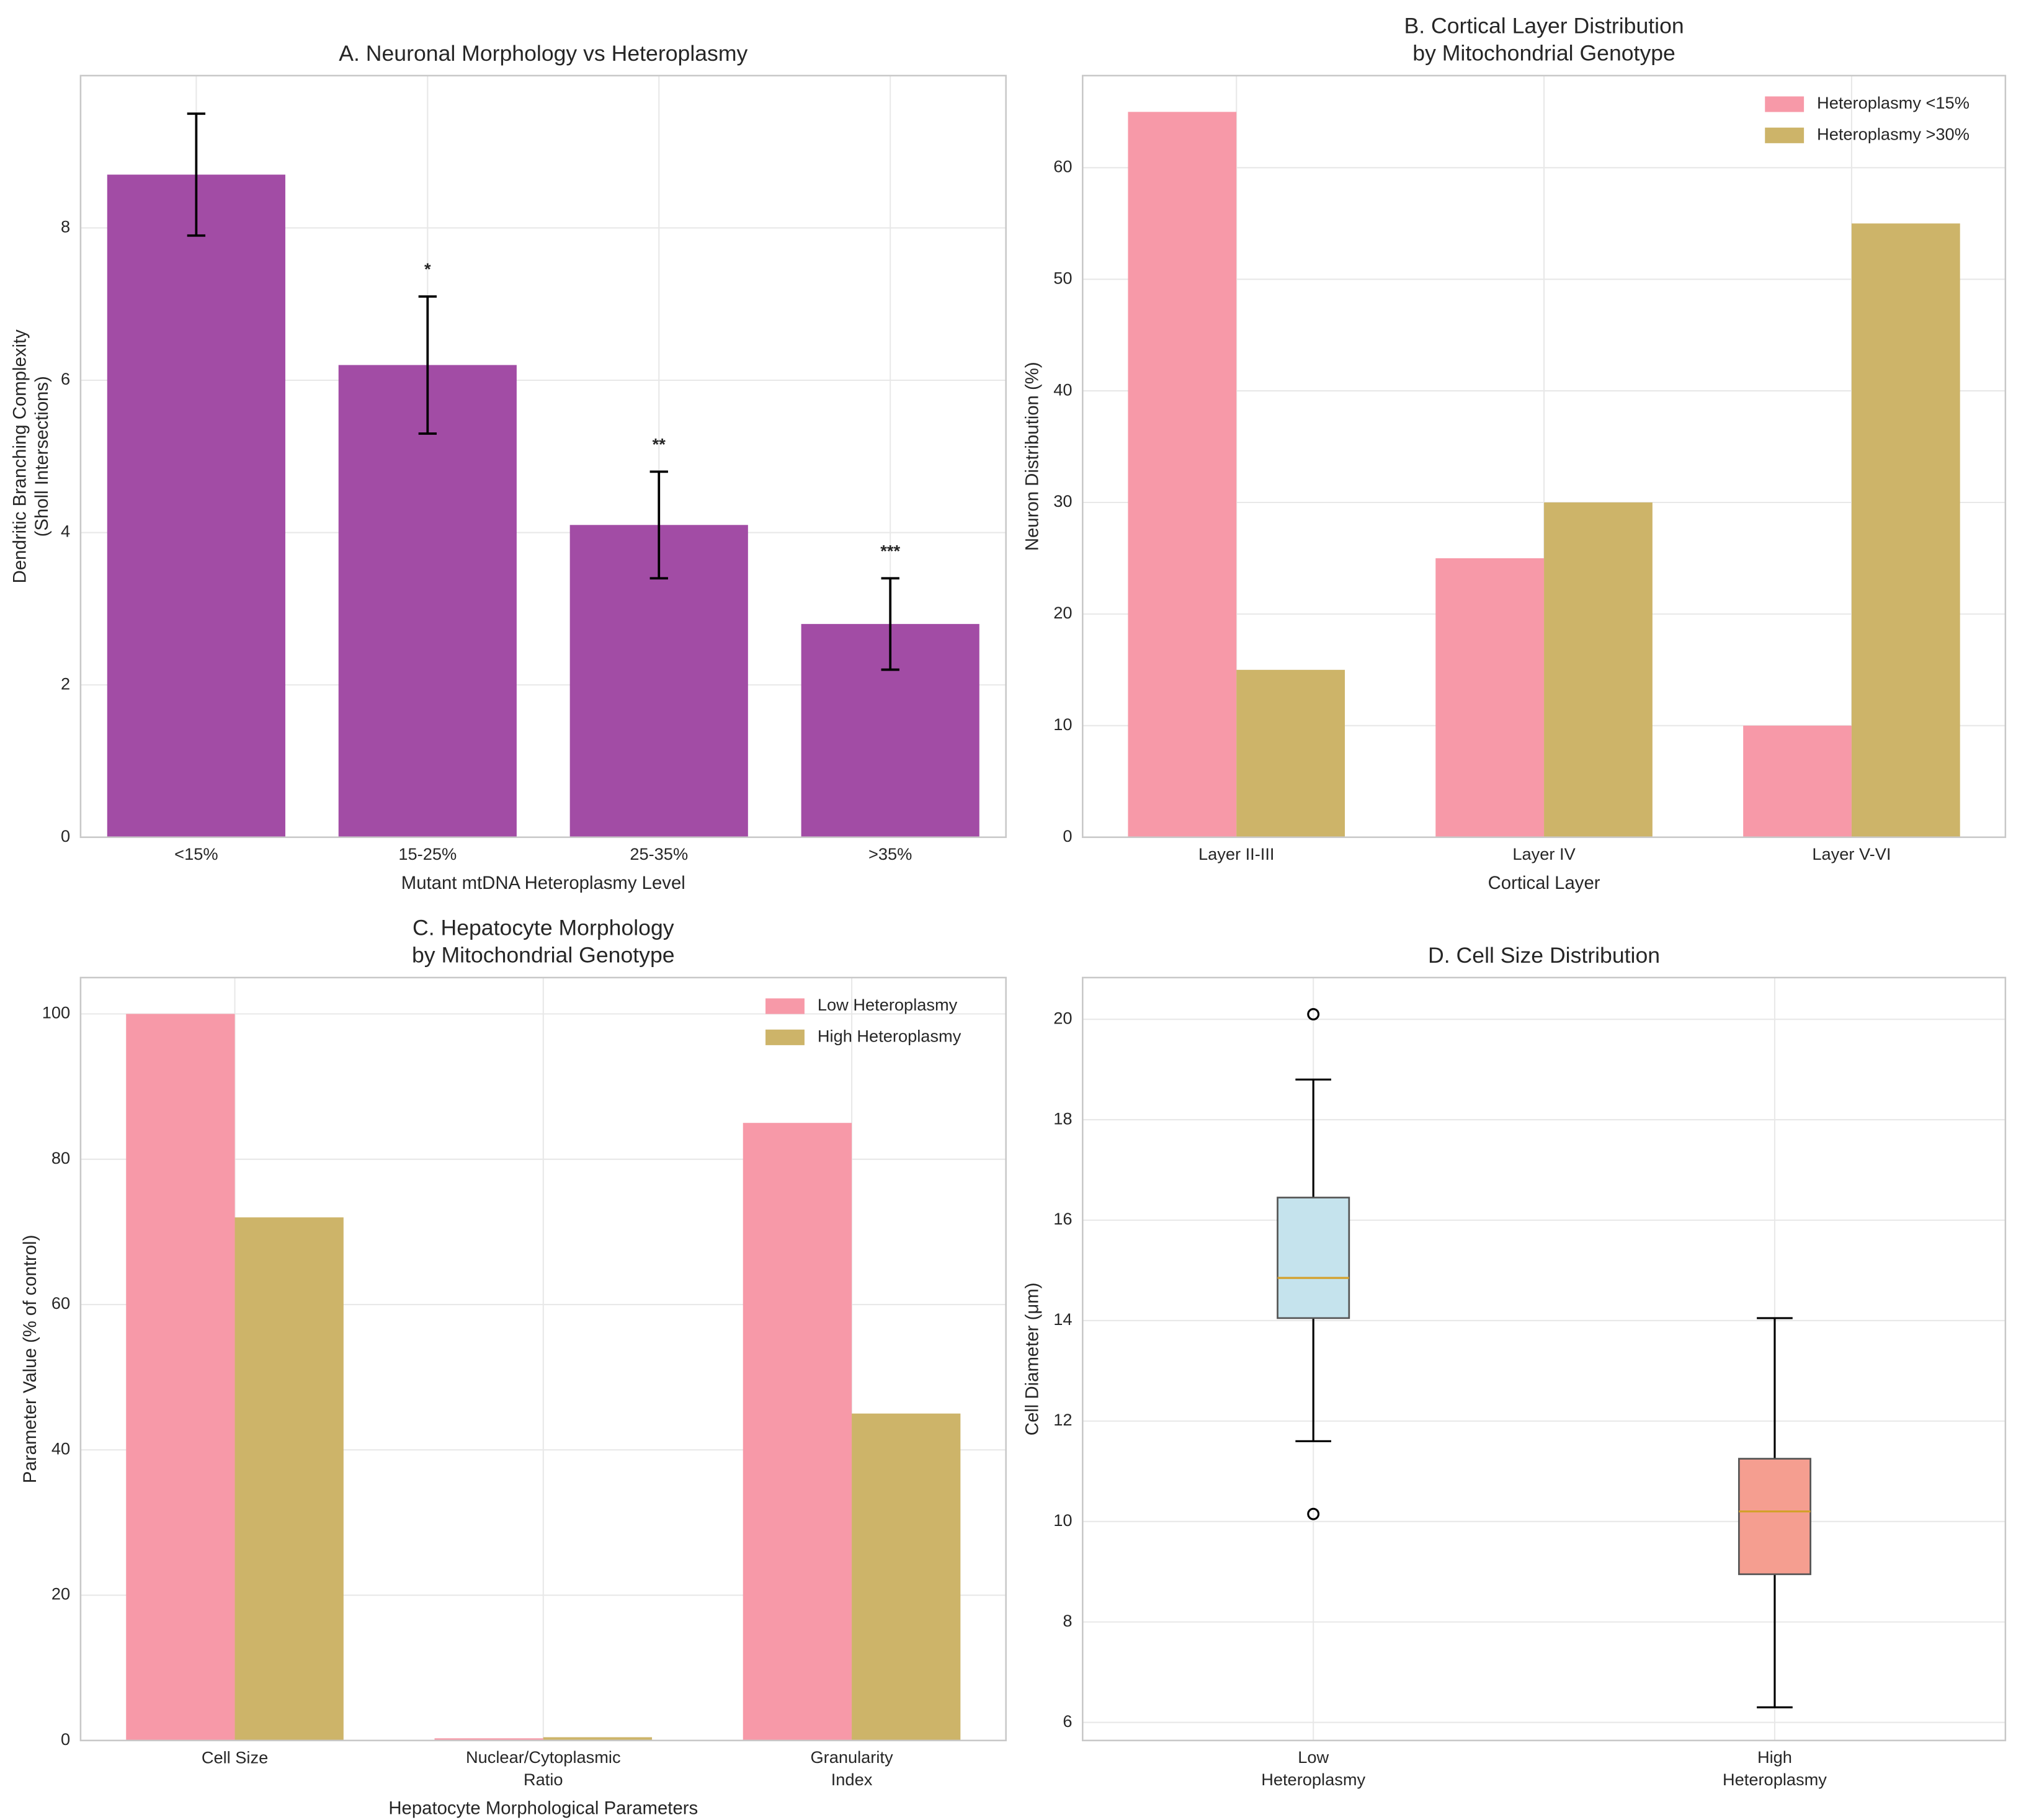 The image size is (2021, 1820). I want to click on x-tick-label: Granularity Index, so click(851, 1768).